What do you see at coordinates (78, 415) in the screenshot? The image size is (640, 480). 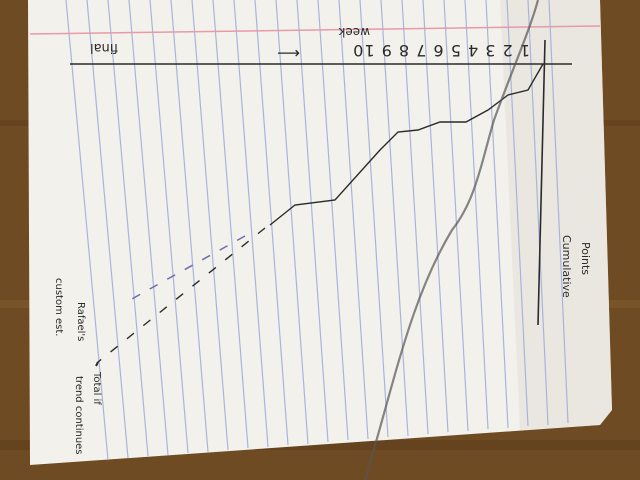 I see `projection-trend-label-2: trend continues` at bounding box center [78, 415].